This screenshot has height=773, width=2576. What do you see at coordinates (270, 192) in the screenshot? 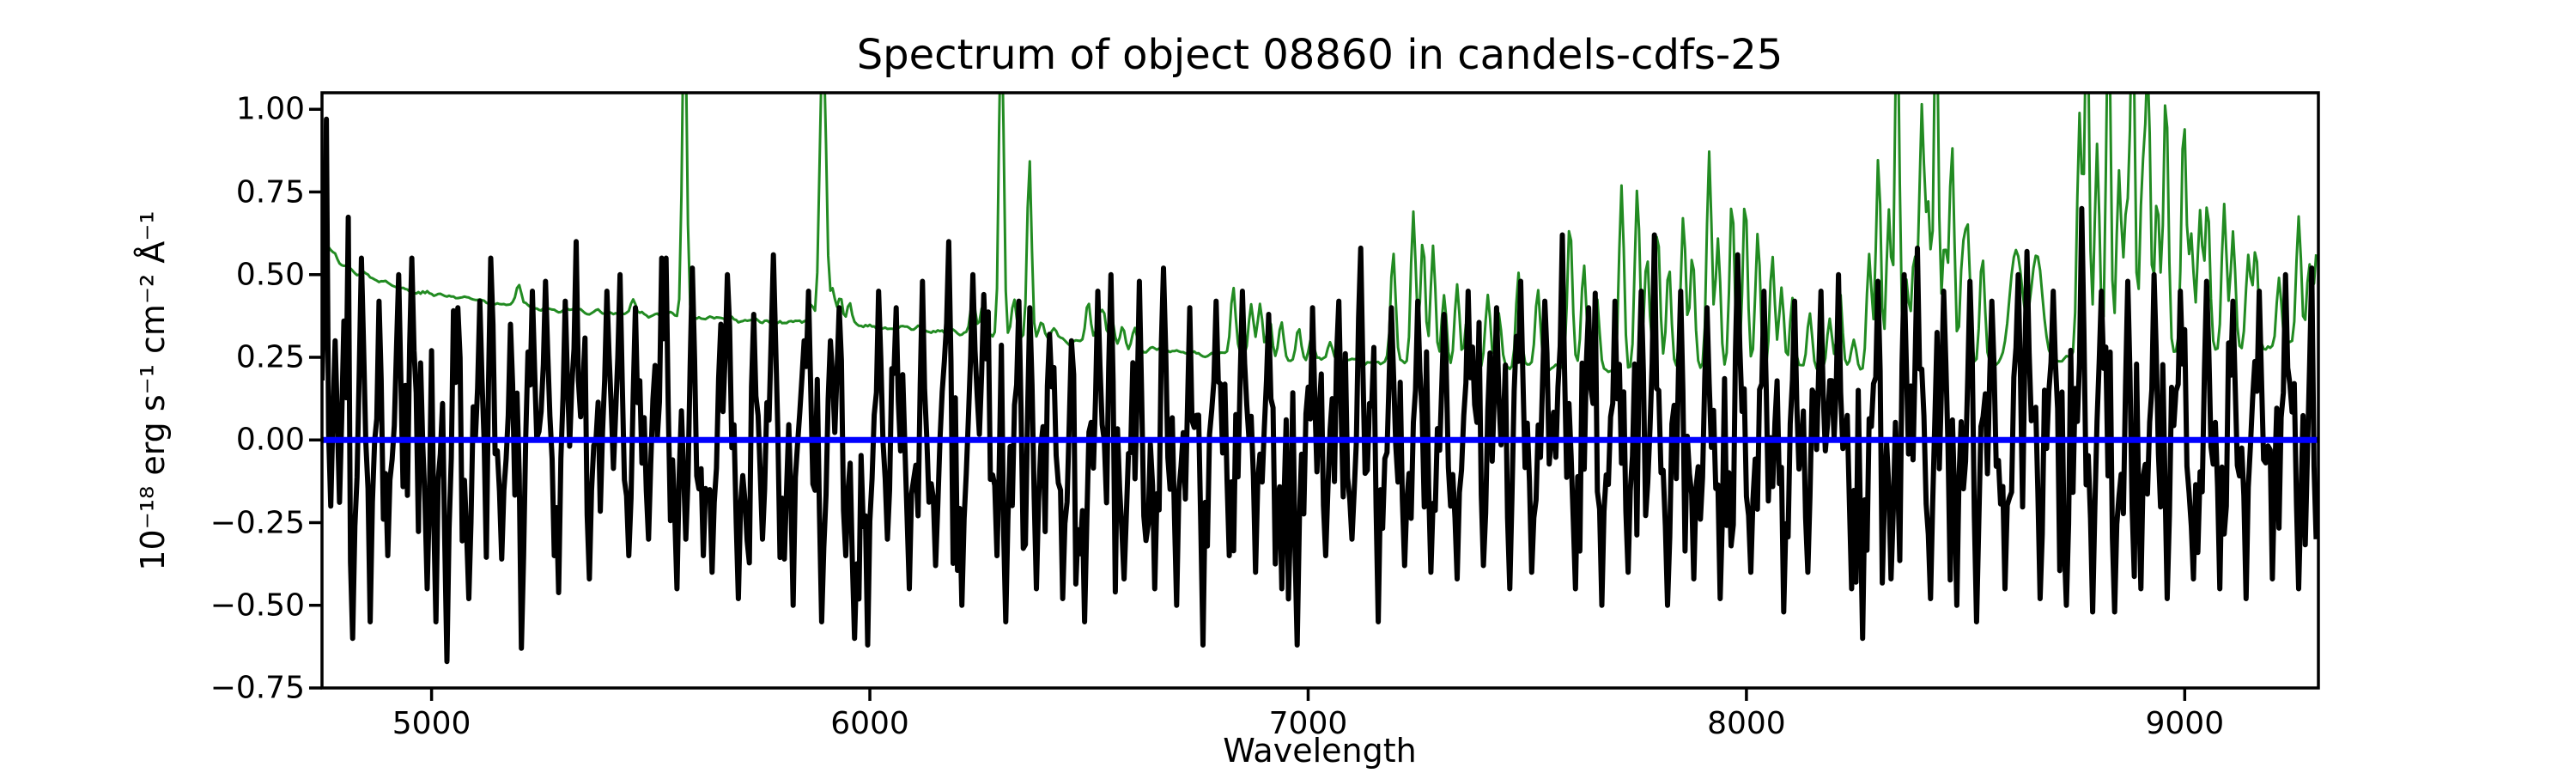
I see `y-tick-label: 0.75` at bounding box center [270, 192].